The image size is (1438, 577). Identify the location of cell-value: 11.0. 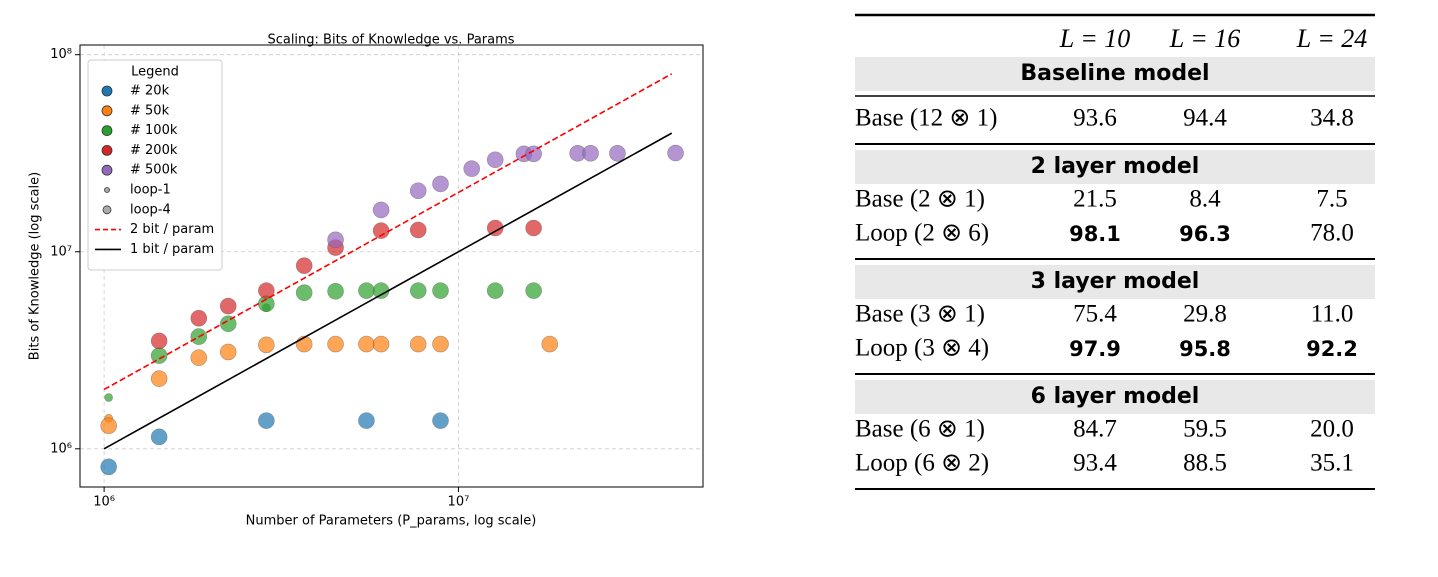
(1332, 314).